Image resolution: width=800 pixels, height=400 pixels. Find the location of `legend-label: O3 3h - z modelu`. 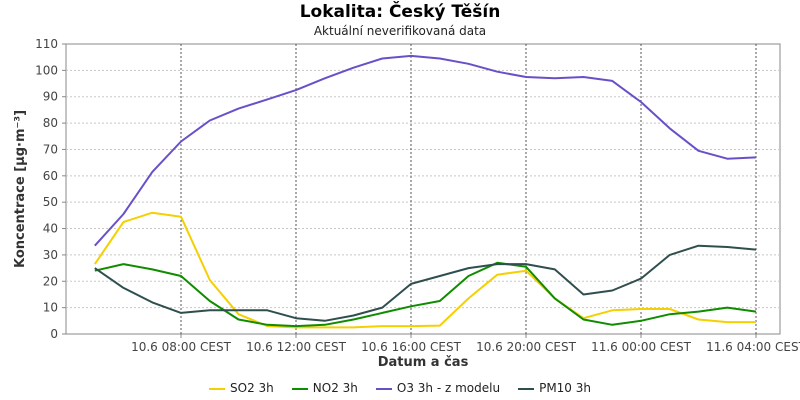

legend-label: O3 3h - z modelu is located at coordinates (448, 388).